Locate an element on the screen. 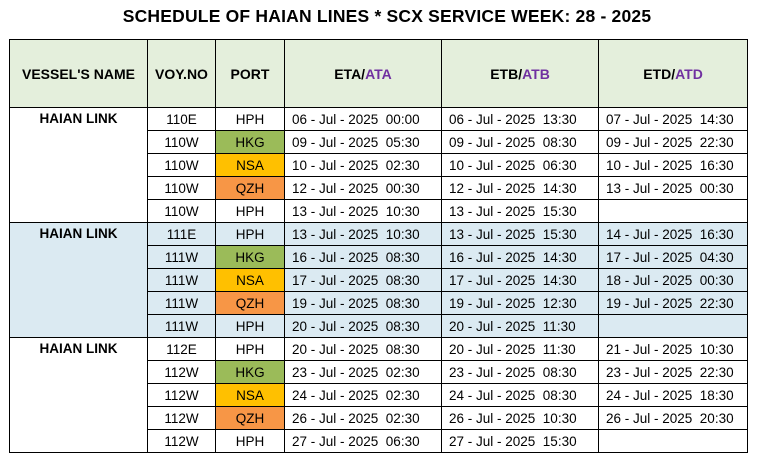 Image resolution: width=774 pixels, height=470 pixels. header-port: PORT is located at coordinates (250, 73).